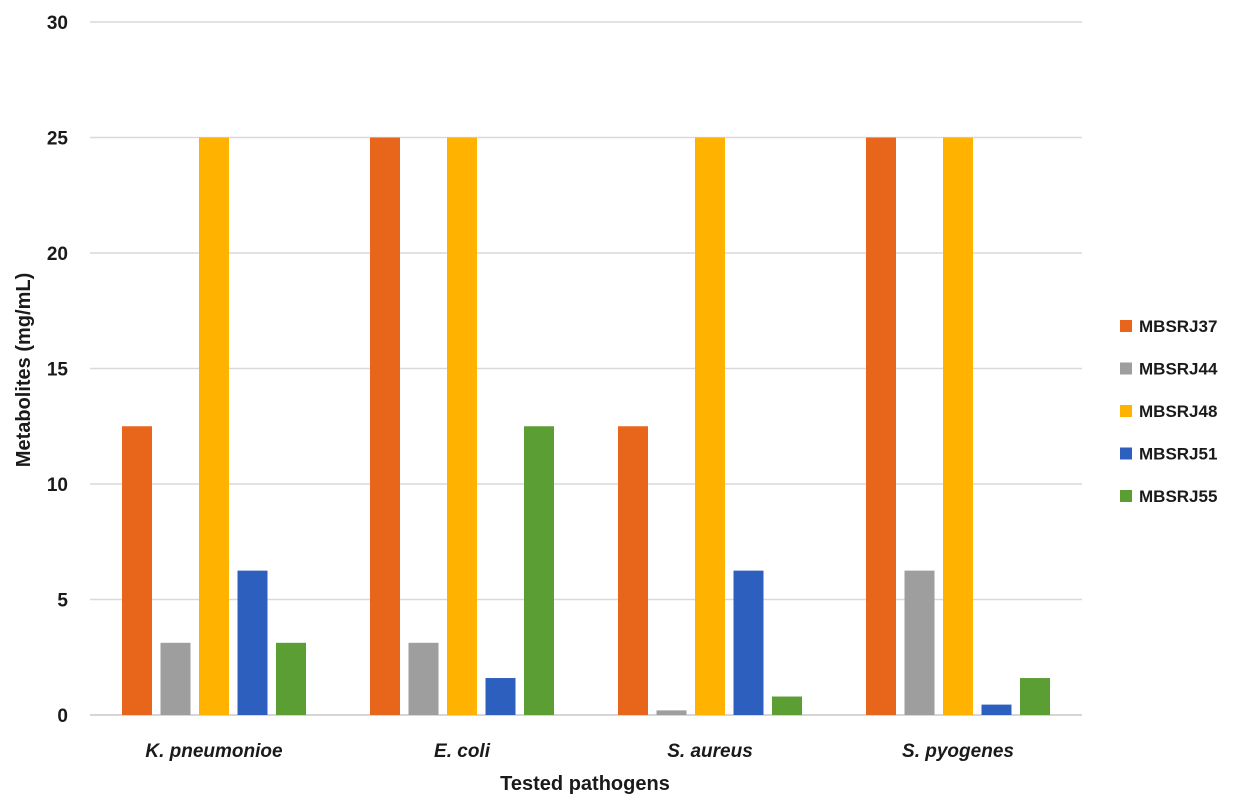  What do you see at coordinates (1178, 411) in the screenshot?
I see `legend-label: MBSRJ48` at bounding box center [1178, 411].